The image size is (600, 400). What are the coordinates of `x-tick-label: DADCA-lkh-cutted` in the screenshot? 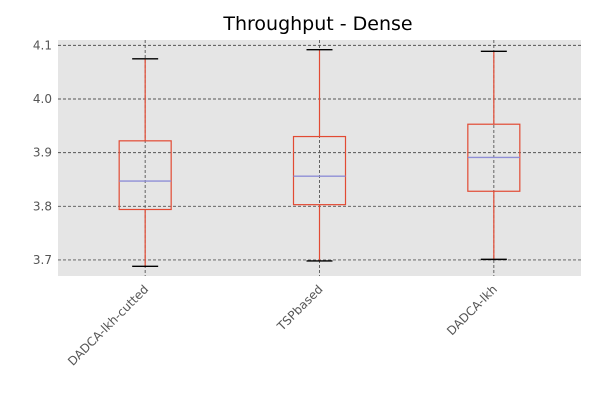 It's located at (108, 325).